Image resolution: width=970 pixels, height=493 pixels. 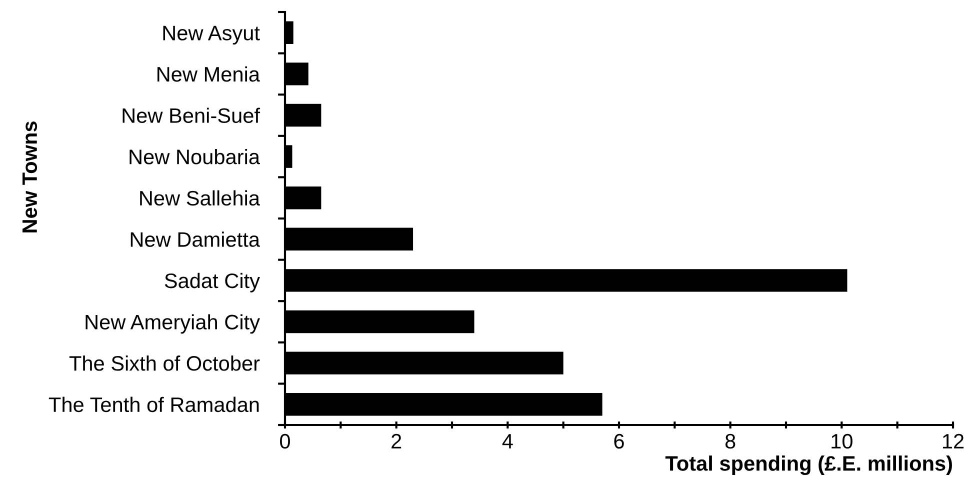 I want to click on x-tick-label: 4, so click(x=507, y=441).